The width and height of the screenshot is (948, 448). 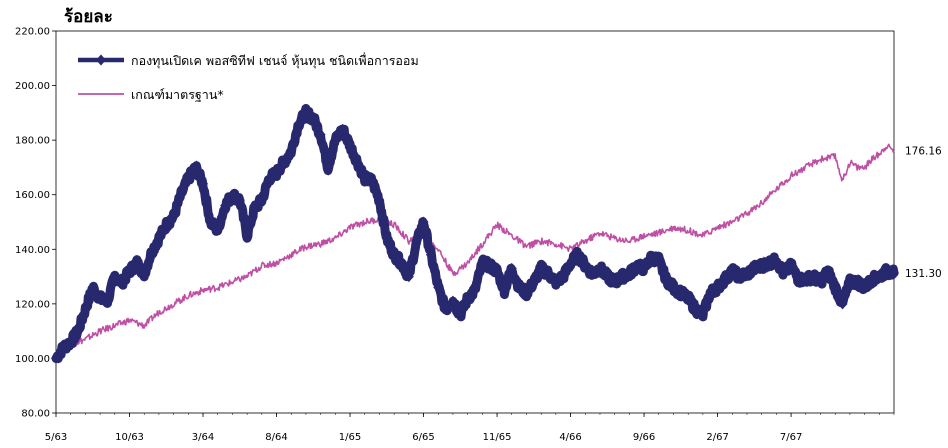 I want to click on end-labels: 176.16 131.30, so click(x=923, y=213).